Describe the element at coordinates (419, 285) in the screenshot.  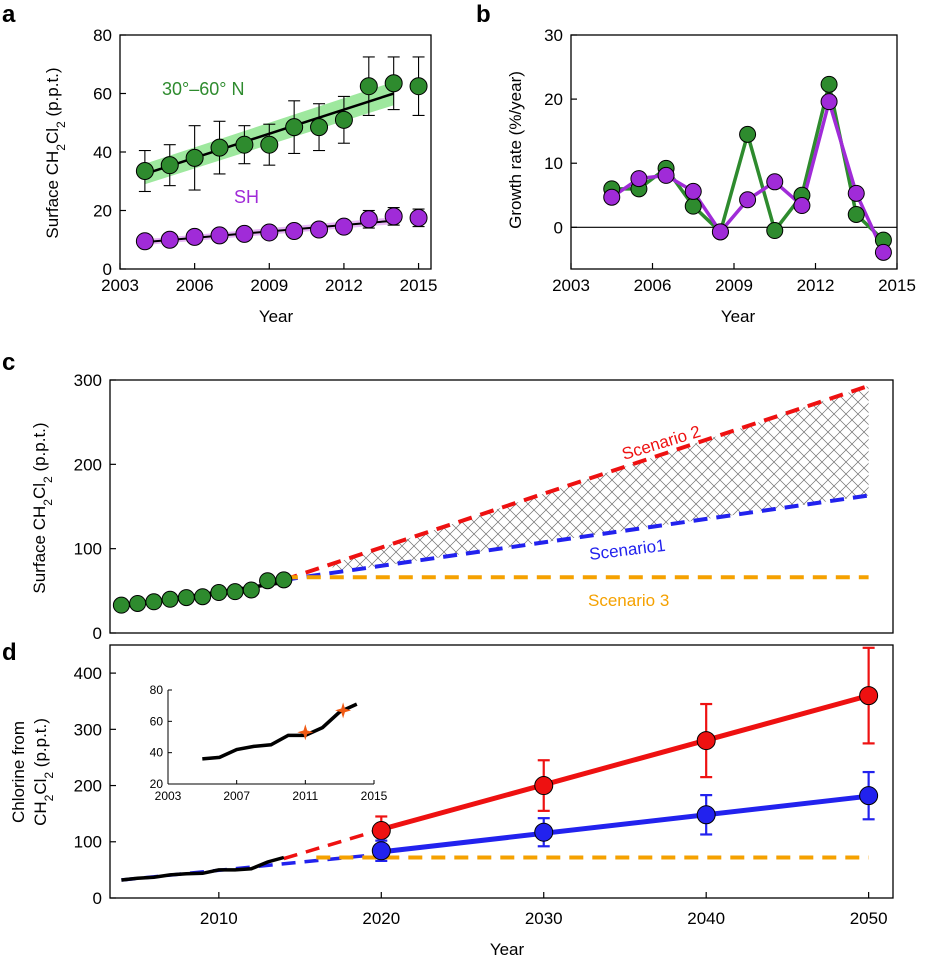
I see `chart-a-xtick-label: 2015` at that location.